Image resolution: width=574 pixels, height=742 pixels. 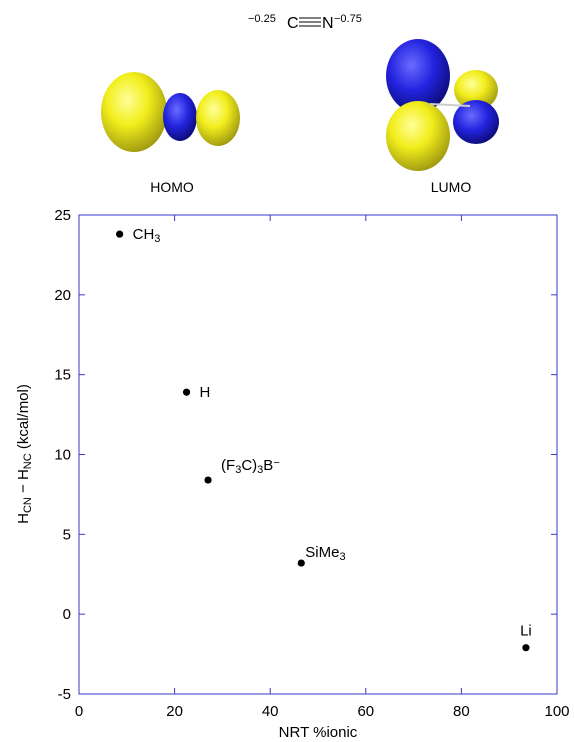 What do you see at coordinates (205, 392) in the screenshot?
I see `data-point-label: H` at bounding box center [205, 392].